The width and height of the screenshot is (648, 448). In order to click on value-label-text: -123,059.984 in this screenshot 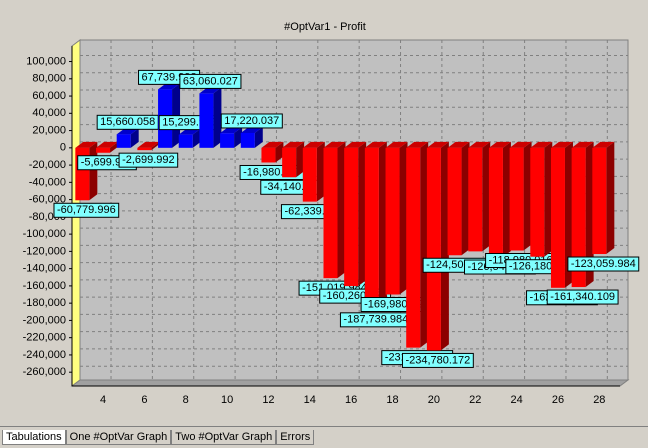, I will do `click(603, 264)`.